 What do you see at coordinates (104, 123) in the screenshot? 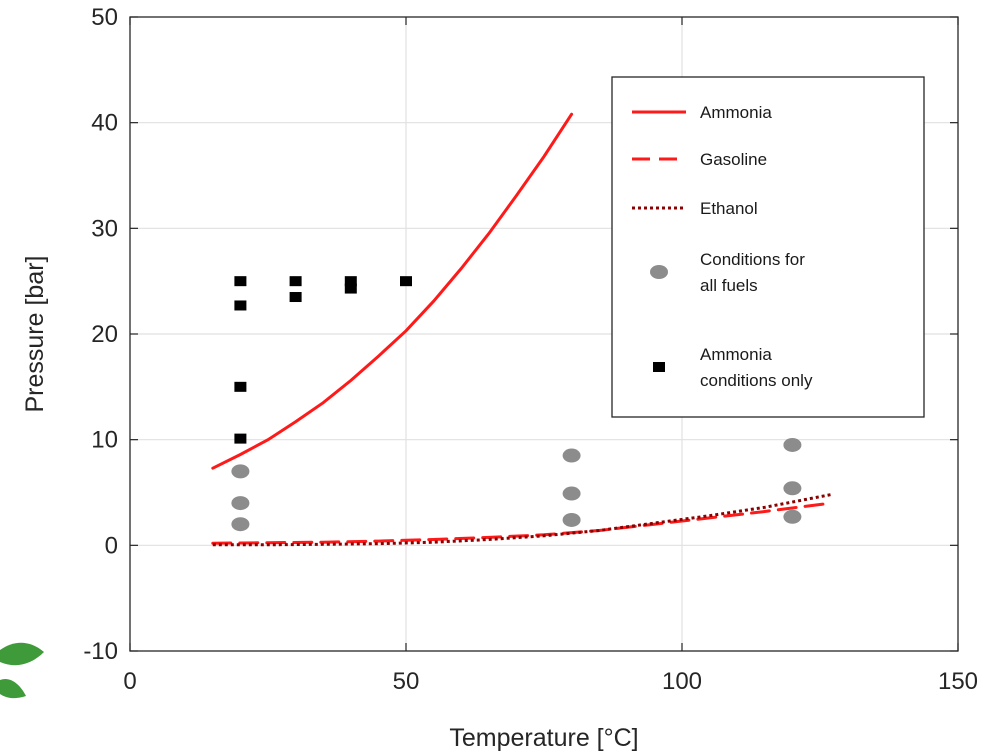
I see `y-tick-label: 40` at bounding box center [104, 123].